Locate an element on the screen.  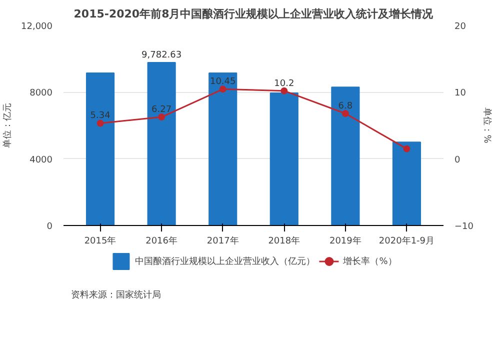
y2-tick-label: −10 is located at coordinates (464, 227).